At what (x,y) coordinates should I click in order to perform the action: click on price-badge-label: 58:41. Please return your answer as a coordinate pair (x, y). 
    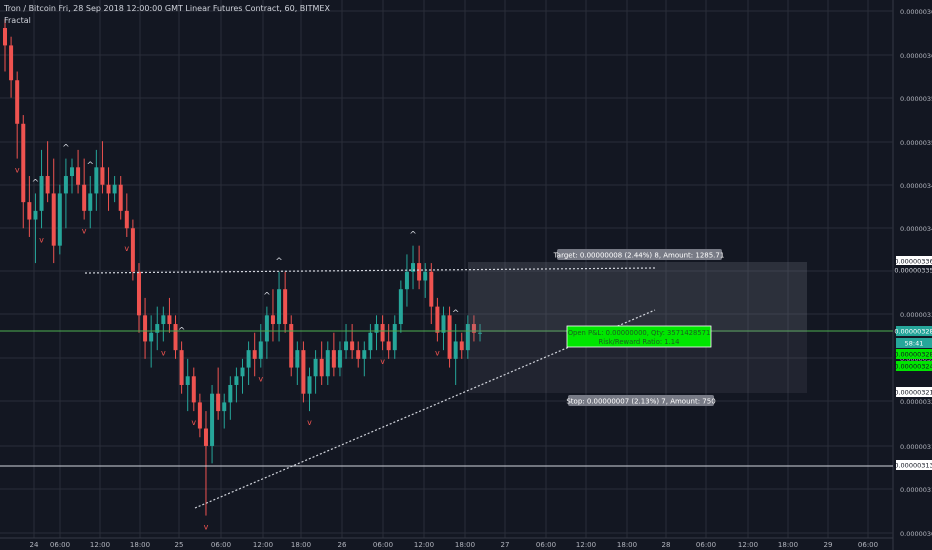
    Looking at the image, I should click on (914, 344).